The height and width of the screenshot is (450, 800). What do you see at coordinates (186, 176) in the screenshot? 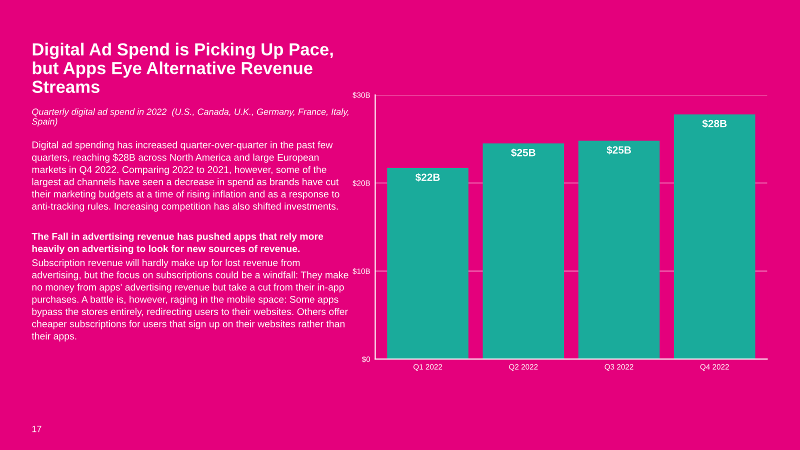
I see `text: Digital ad spending has increased quarter-over-quarter in the past few quarters, reaching $28B across North America and large European markets in Q4 2022. Comparing 2022 to 2021, however, some of the largest ad channels have seen a decrease in spend as brands have cut their marketing budgets at a time of rising inflation and as a response to anti-tracking rules. Increasing competition has also shifted investments.` at bounding box center [186, 176].